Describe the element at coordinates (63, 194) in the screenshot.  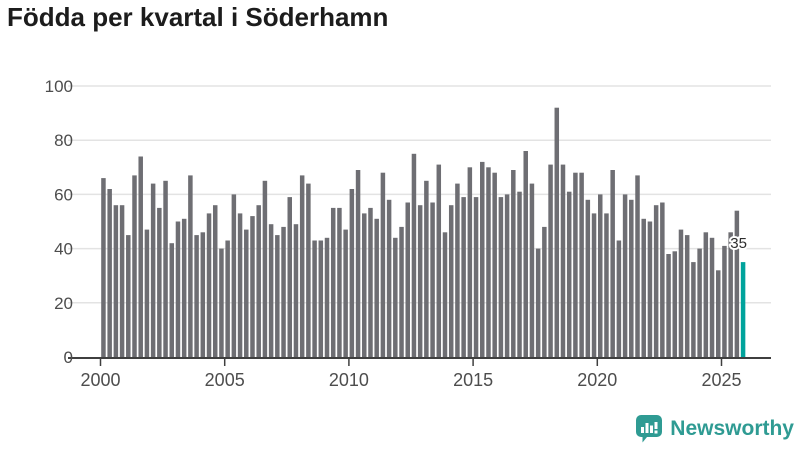
I see `y-axis-label: 60` at that location.